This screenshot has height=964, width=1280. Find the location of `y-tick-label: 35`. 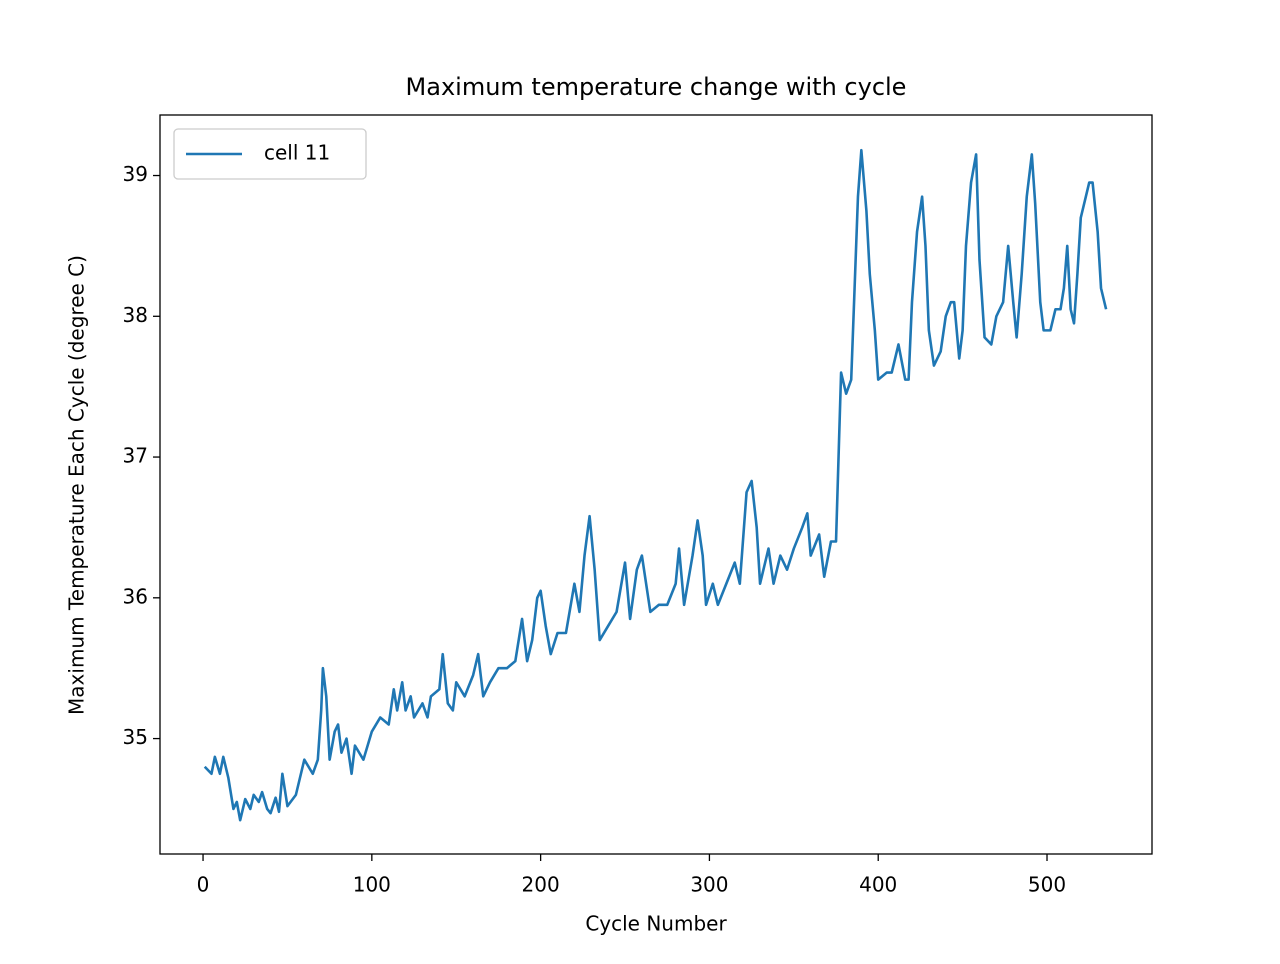

y-tick-label: 35 is located at coordinates (135, 737).